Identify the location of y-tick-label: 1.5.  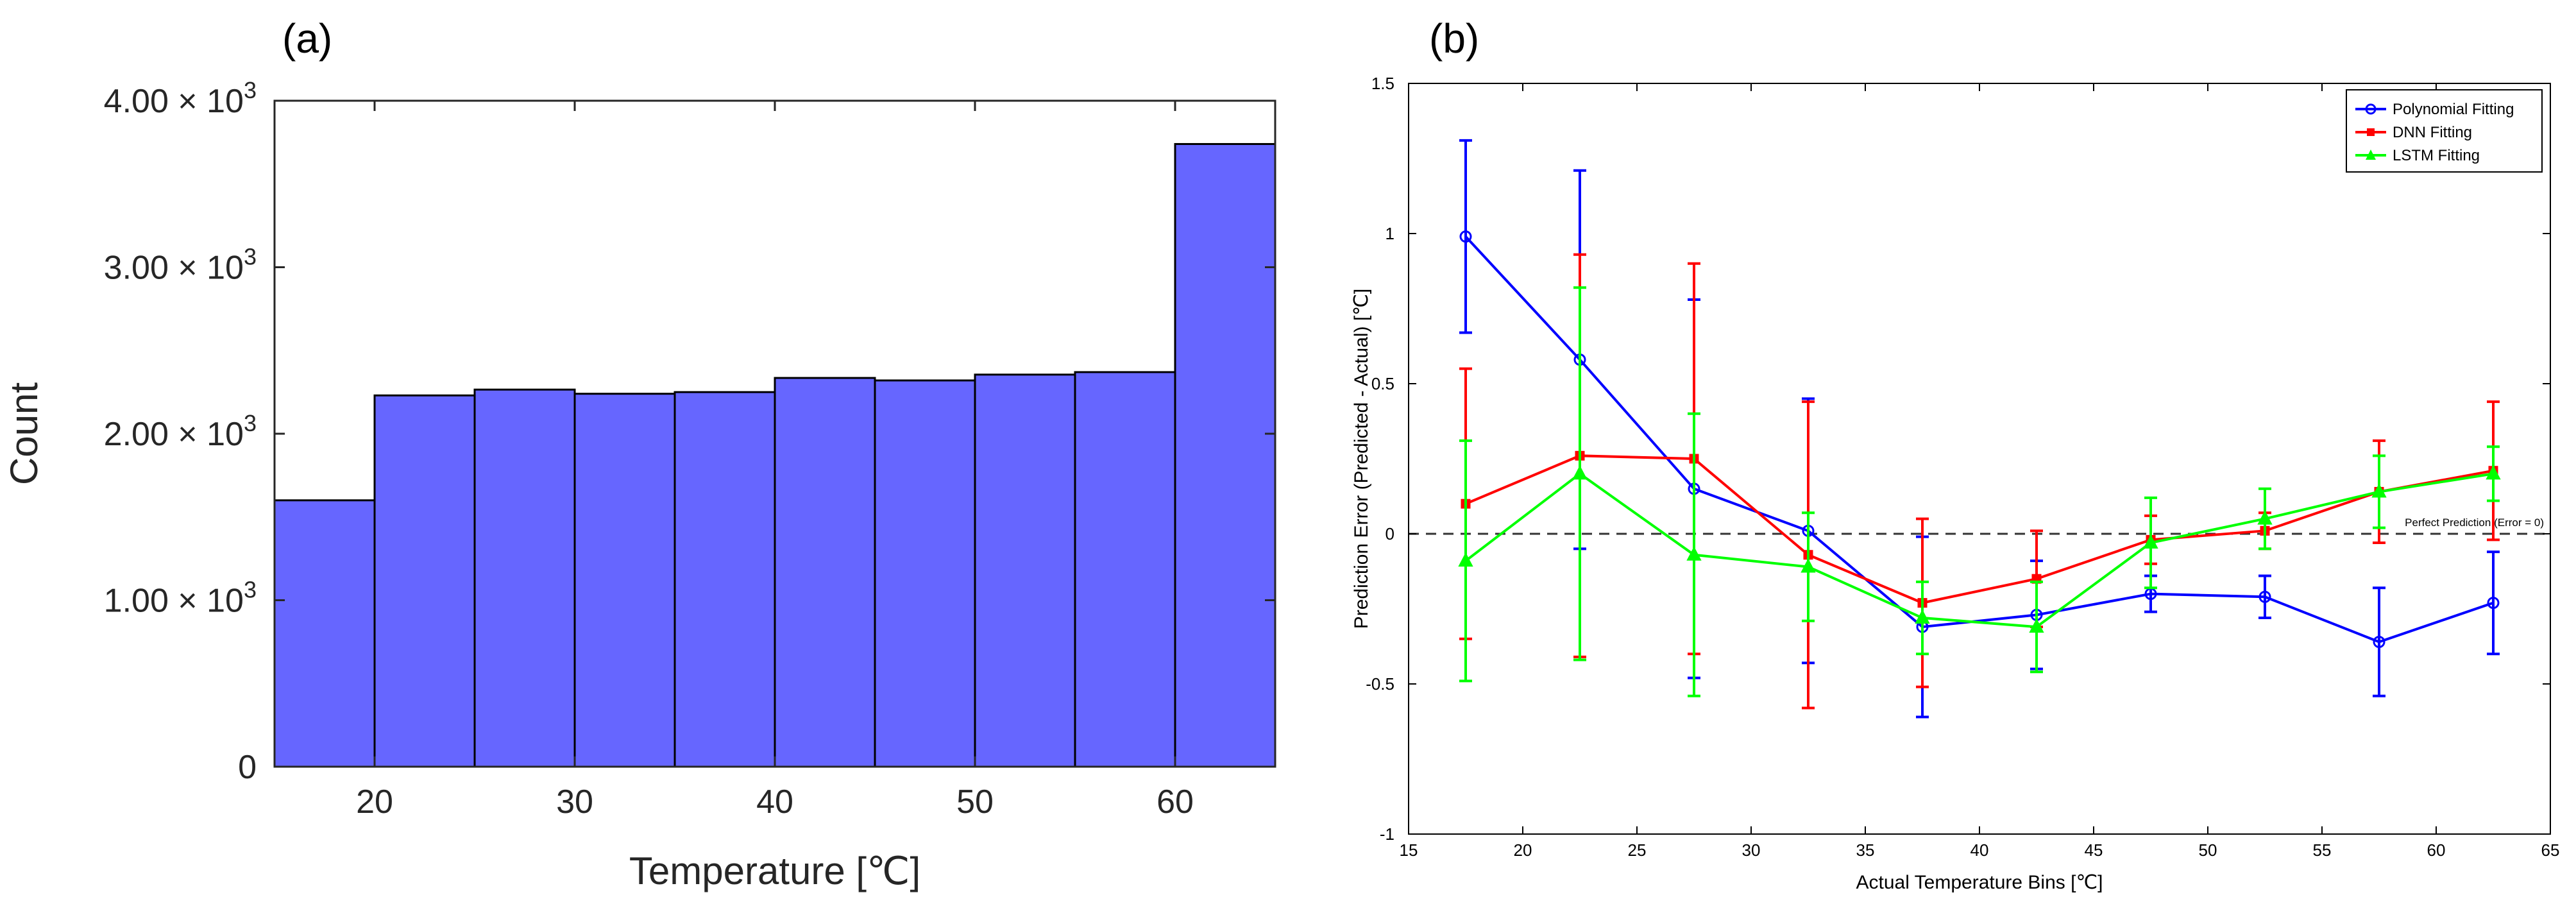
(1382, 83).